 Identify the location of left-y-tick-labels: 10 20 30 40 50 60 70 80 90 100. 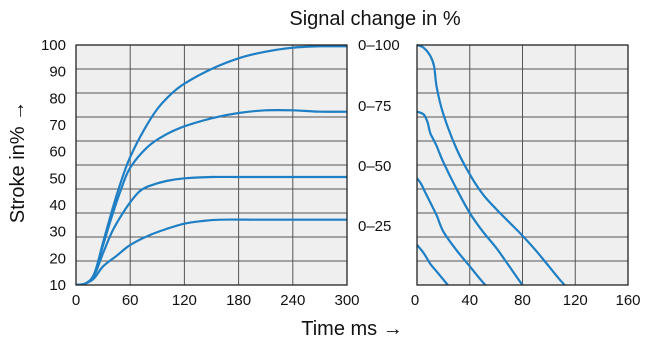
(53, 165).